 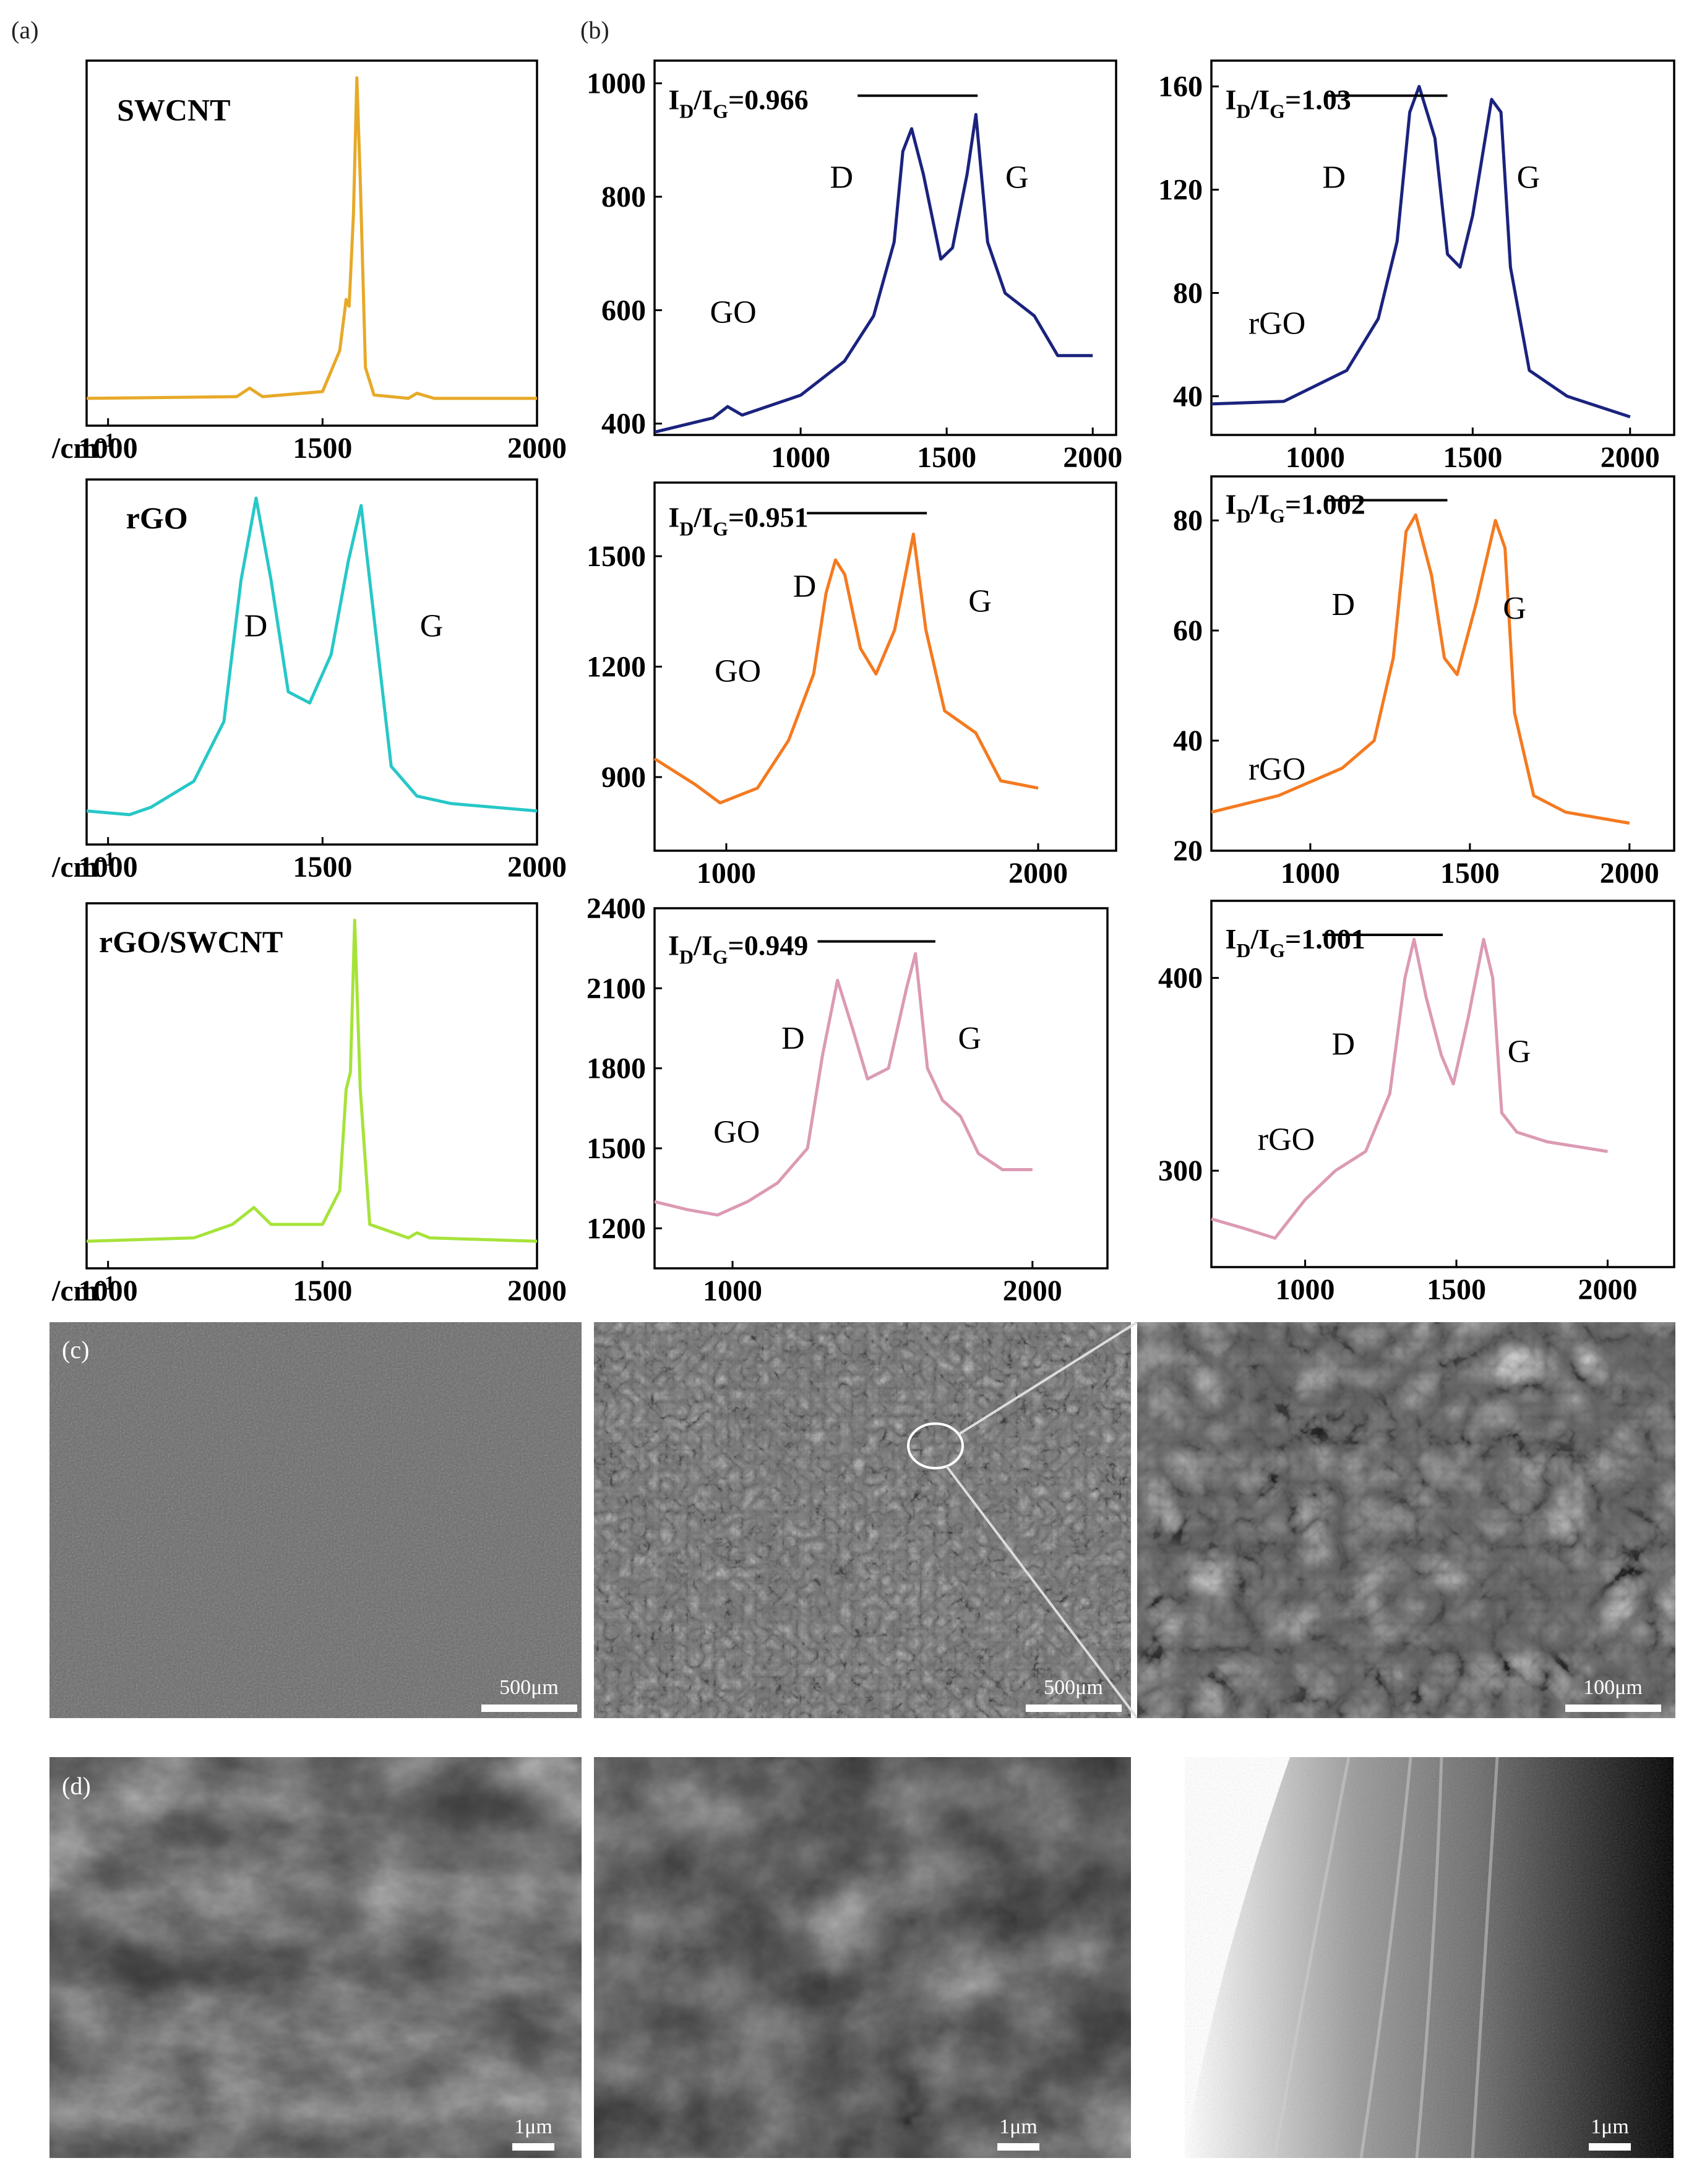 What do you see at coordinates (1048, 1378) in the screenshot?
I see `zoom-line-top` at bounding box center [1048, 1378].